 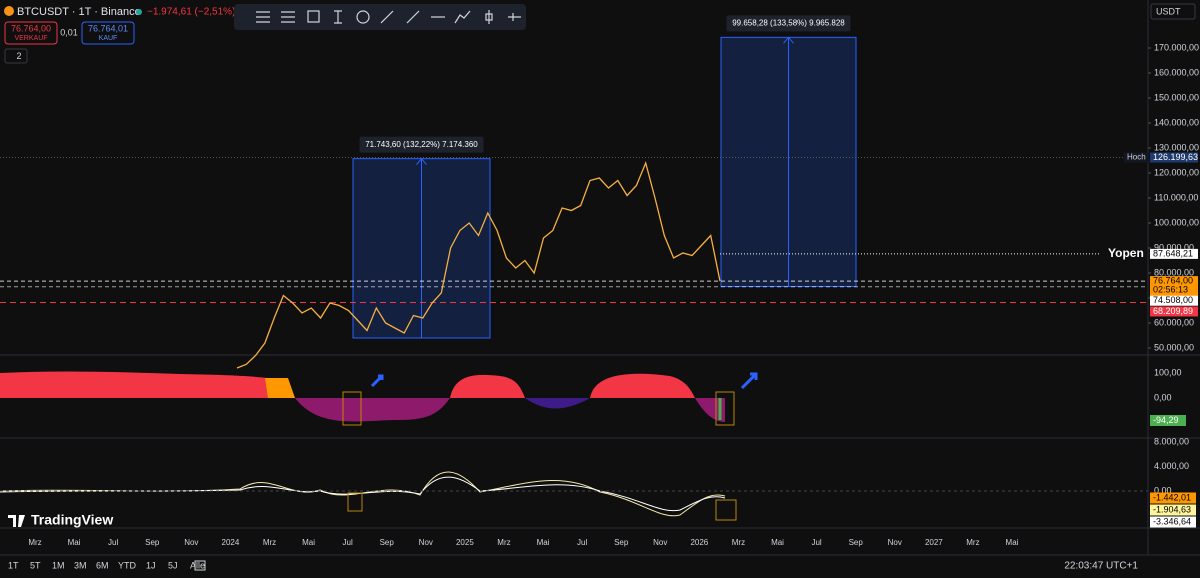 I want to click on symbol-icon, so click(x=9, y=11).